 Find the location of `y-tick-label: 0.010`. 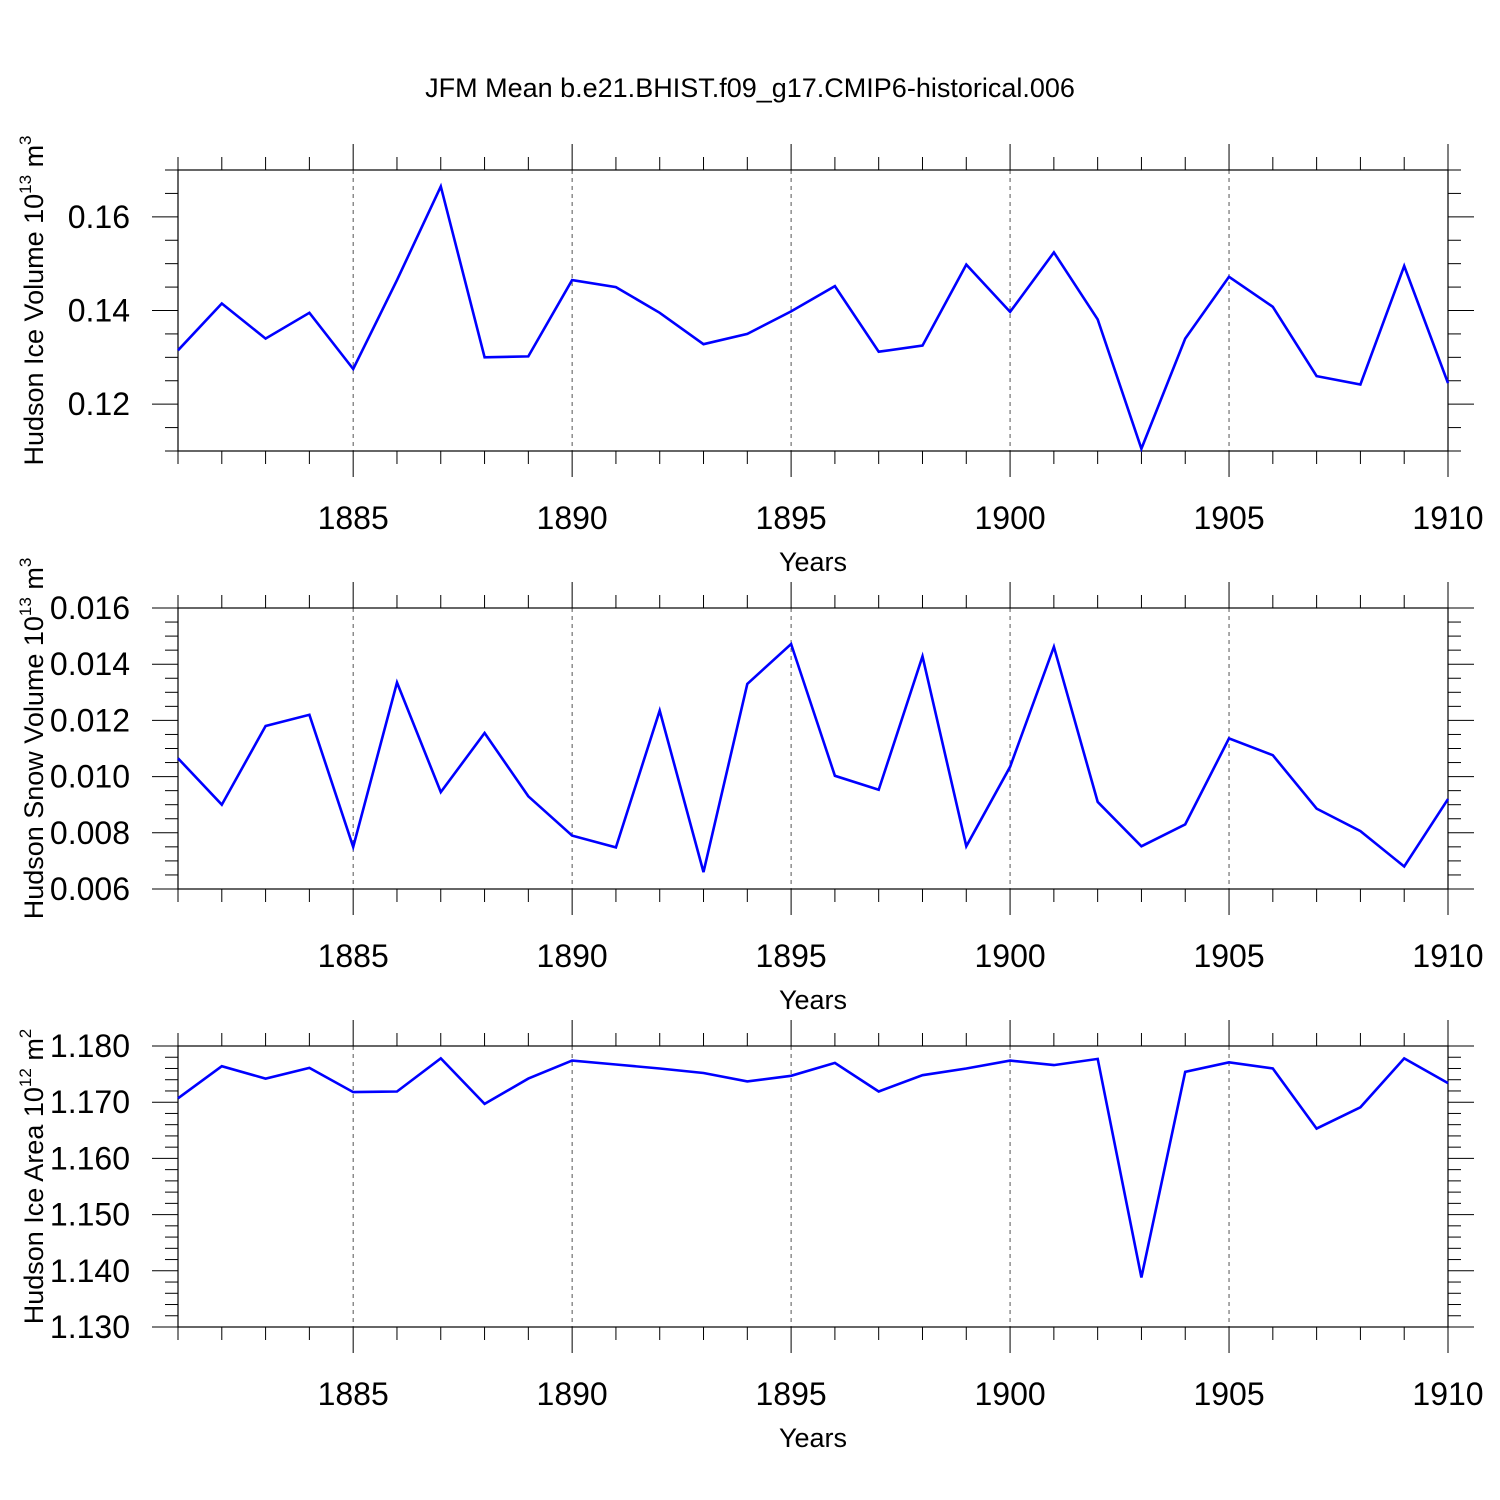

y-tick-label: 0.010 is located at coordinates (90, 777).